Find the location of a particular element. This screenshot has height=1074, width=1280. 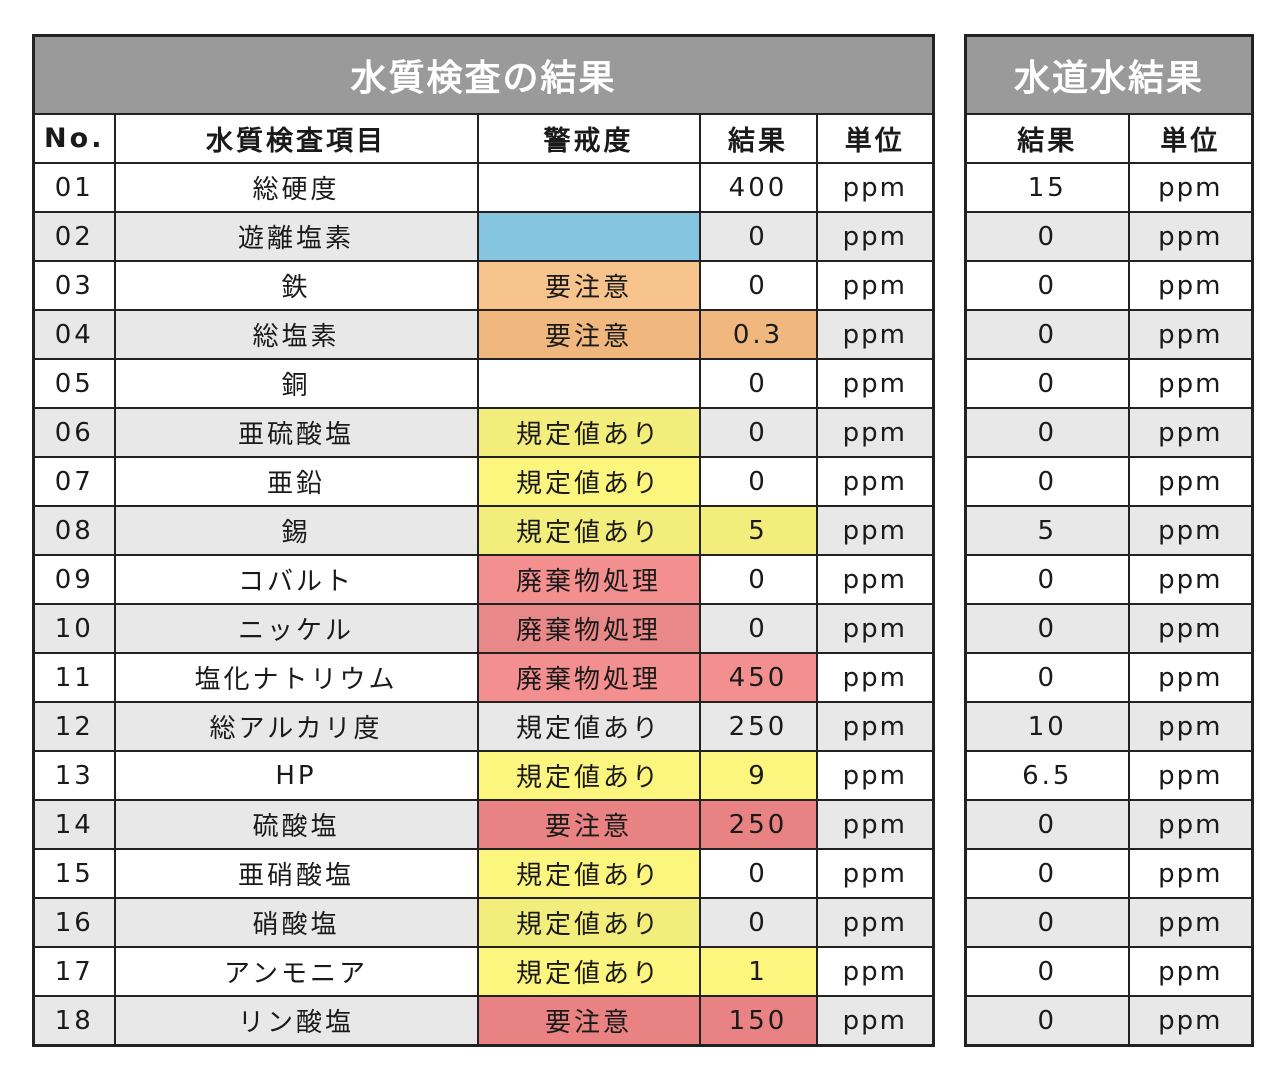

item-cell: ニッケル is located at coordinates (296, 628).